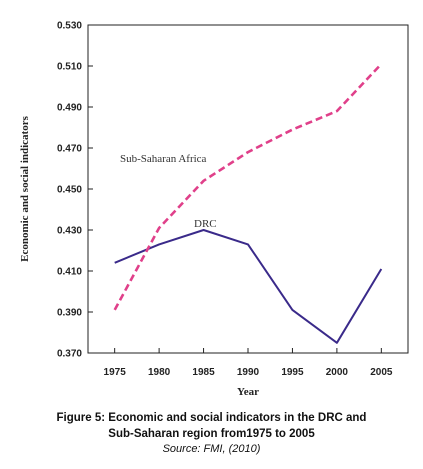 The width and height of the screenshot is (423, 469). Describe the element at coordinates (248, 363) in the screenshot. I see `x-axis-ticks: 1975 1980 1985 1990 1995 2000 2005` at that location.